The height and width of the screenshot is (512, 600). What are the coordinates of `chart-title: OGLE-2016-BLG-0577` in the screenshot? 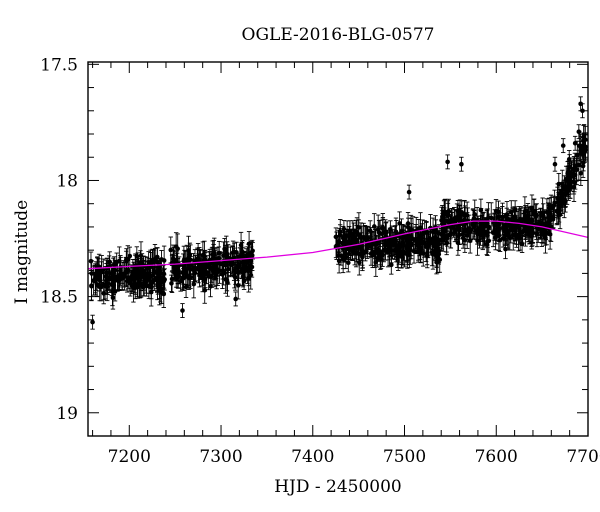 It's located at (338, 35).